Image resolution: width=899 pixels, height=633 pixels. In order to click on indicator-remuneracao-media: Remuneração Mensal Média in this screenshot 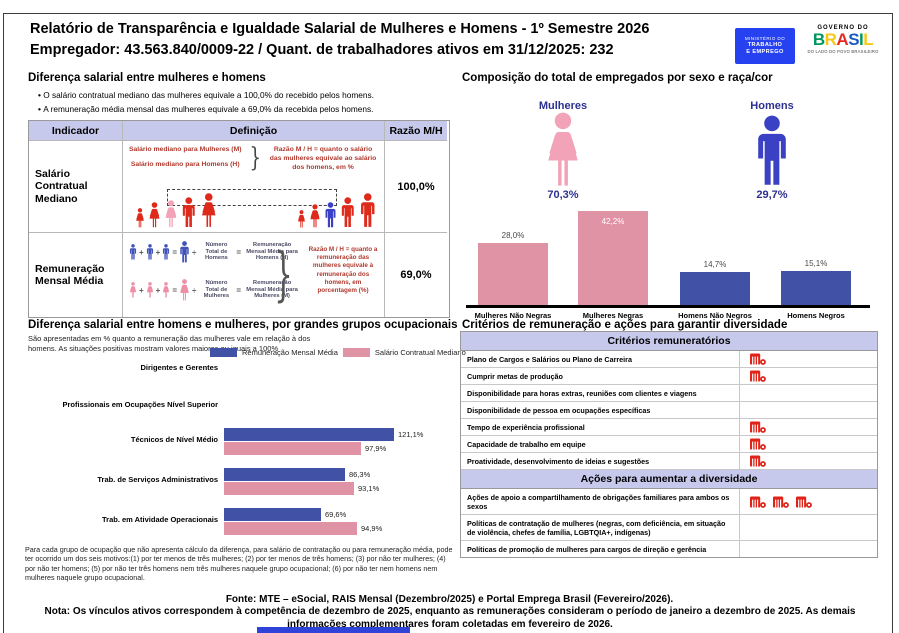, I will do `click(76, 275)`.